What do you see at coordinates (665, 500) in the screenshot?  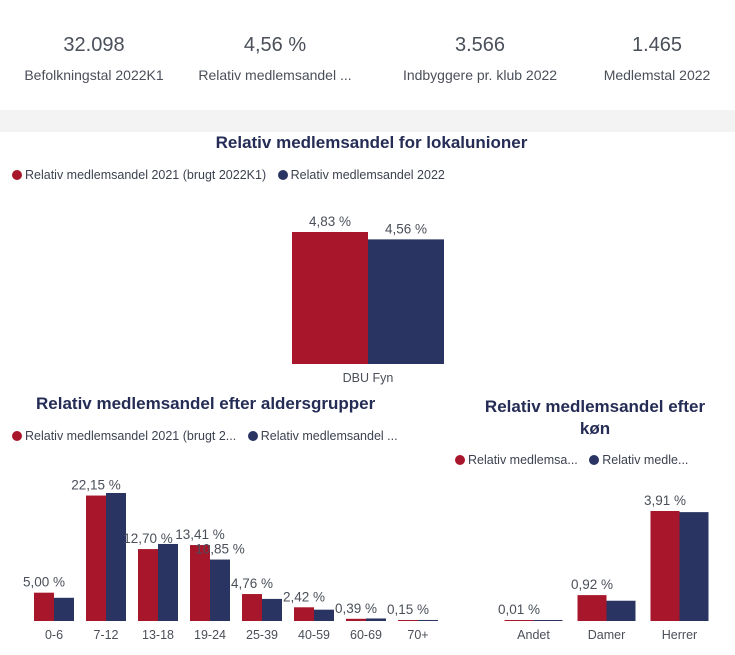 I see `data-label: 3,91 %` at bounding box center [665, 500].